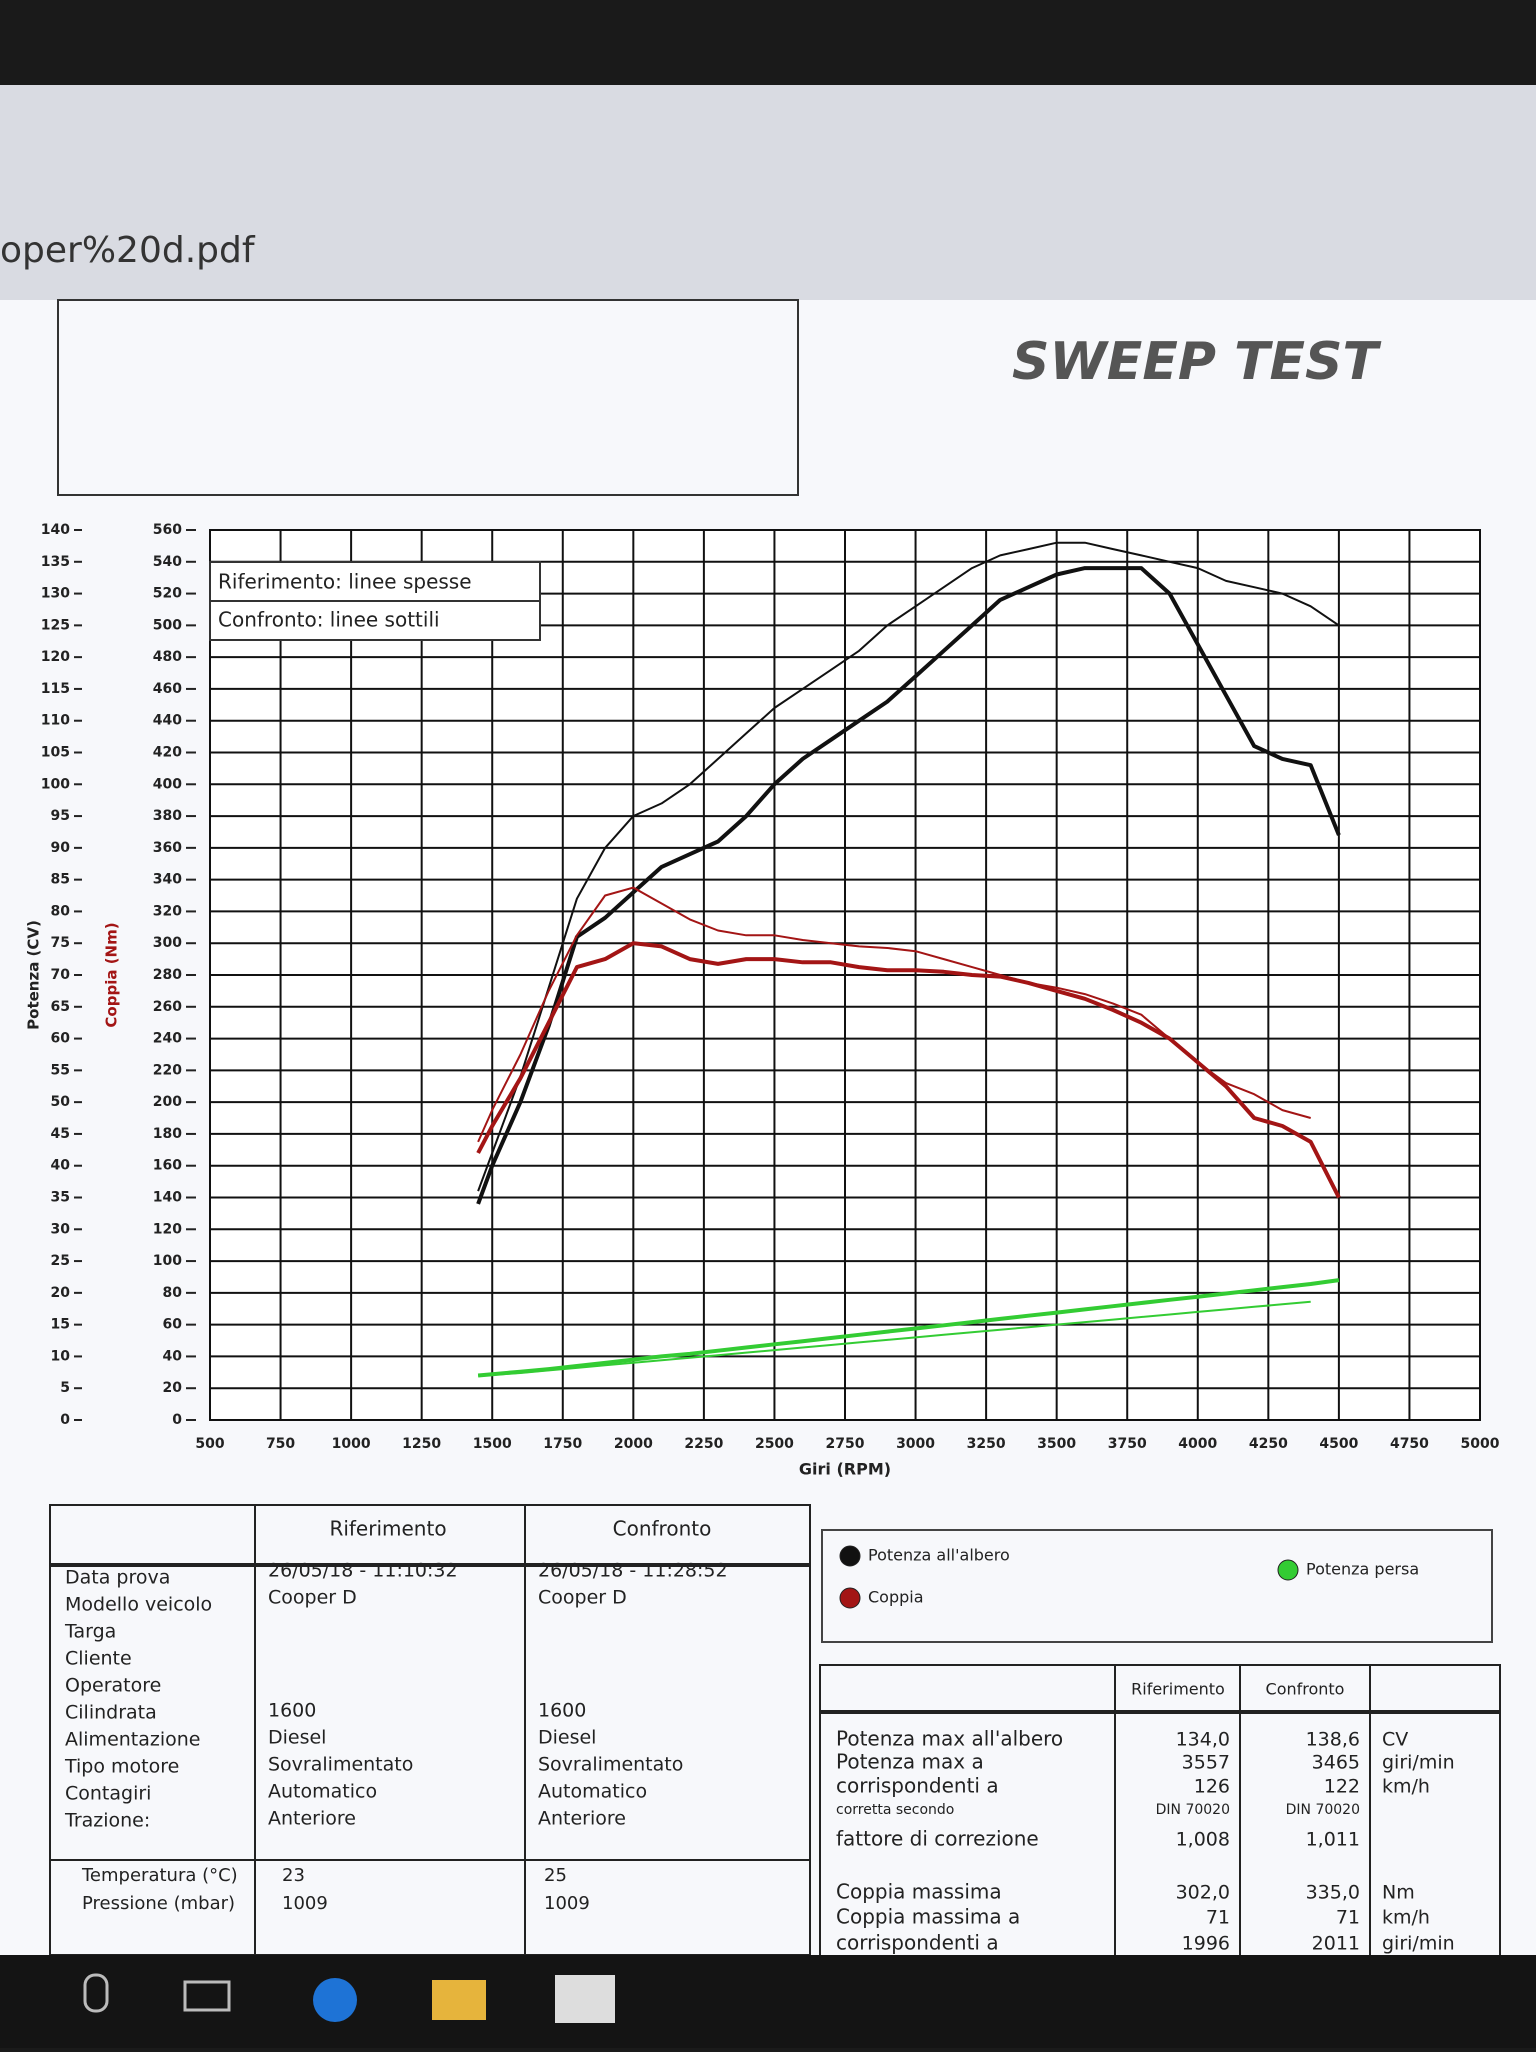  What do you see at coordinates (167, 1007) in the screenshot?
I see `y2-tick-label: 260` at bounding box center [167, 1007].